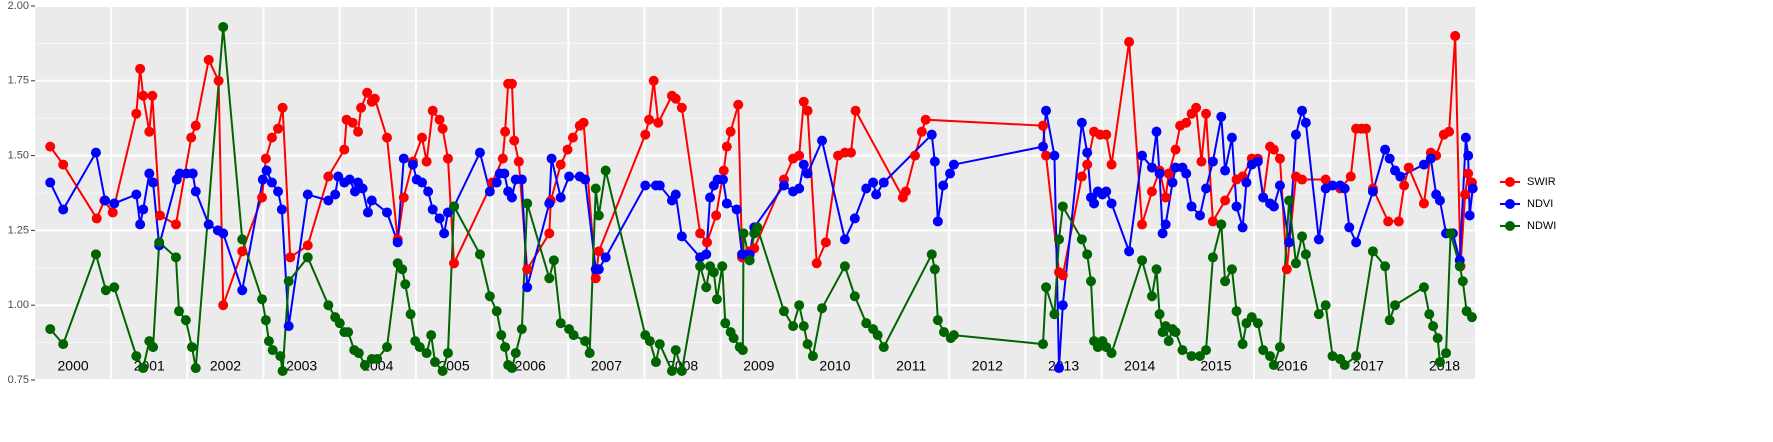 The width and height of the screenshot is (1773, 442). What do you see at coordinates (1510, 182) in the screenshot?
I see `legend-marker` at bounding box center [1510, 182].